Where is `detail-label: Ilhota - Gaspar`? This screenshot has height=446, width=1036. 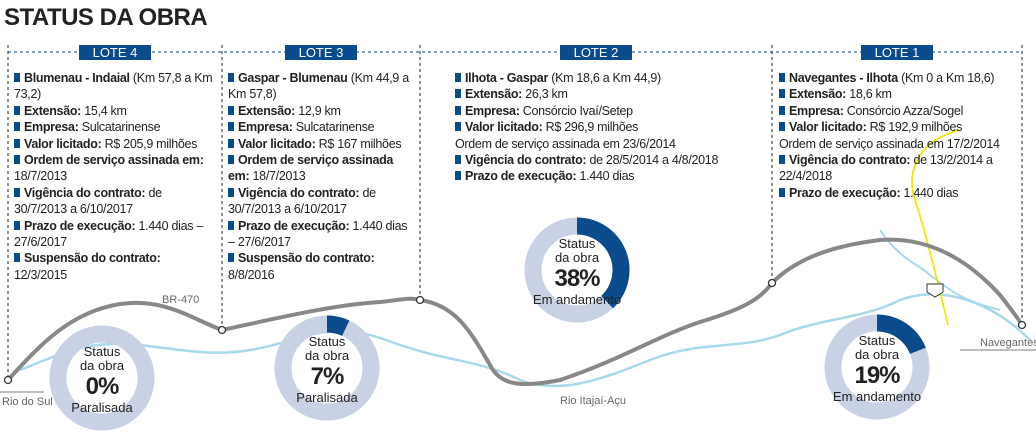 detail-label: Ilhota - Gaspar is located at coordinates (507, 78).